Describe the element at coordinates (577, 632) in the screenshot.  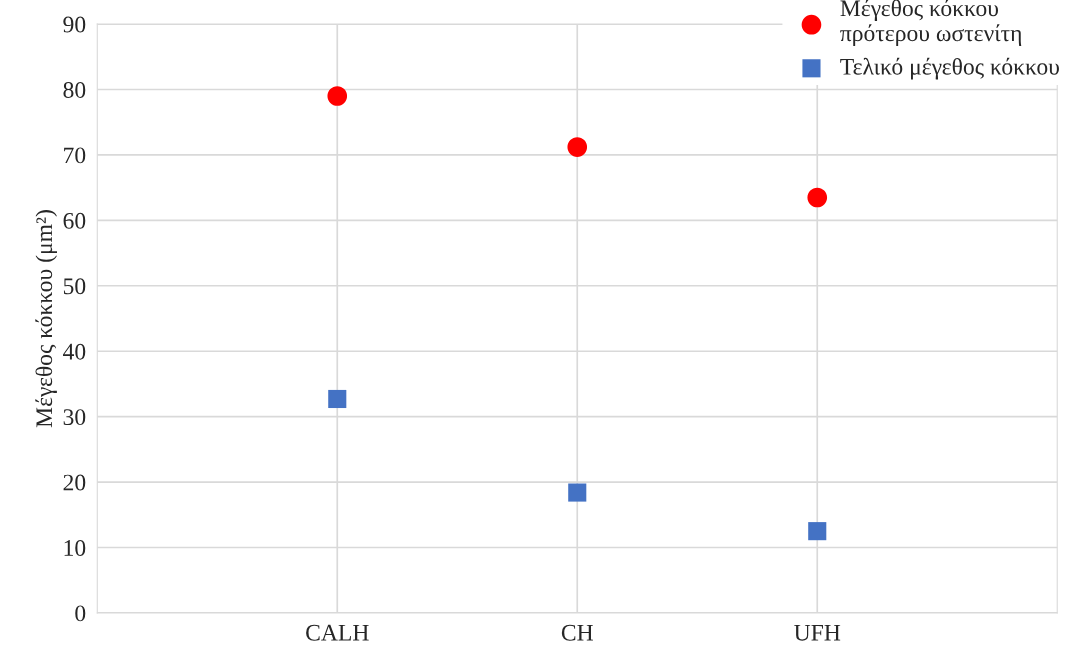
I see `x-tick-label: CH` at that location.